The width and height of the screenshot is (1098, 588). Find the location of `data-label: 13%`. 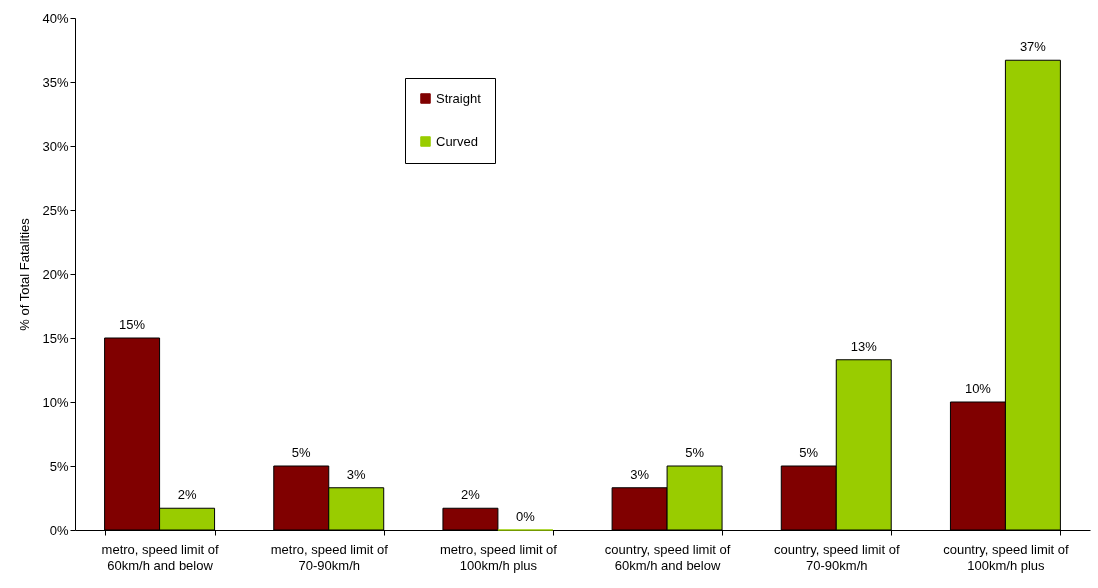

data-label: 13% is located at coordinates (864, 346).